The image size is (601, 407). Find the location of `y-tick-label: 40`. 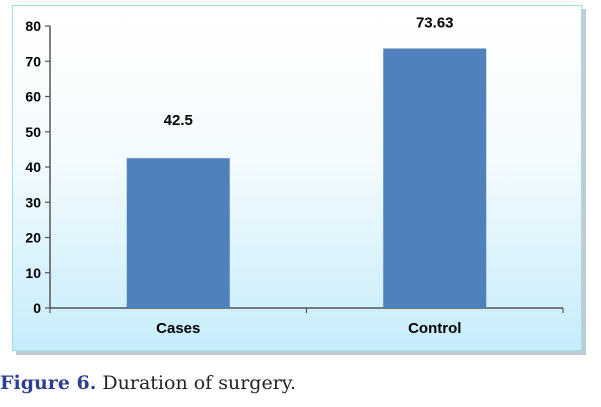

y-tick-label: 40 is located at coordinates (33, 167).